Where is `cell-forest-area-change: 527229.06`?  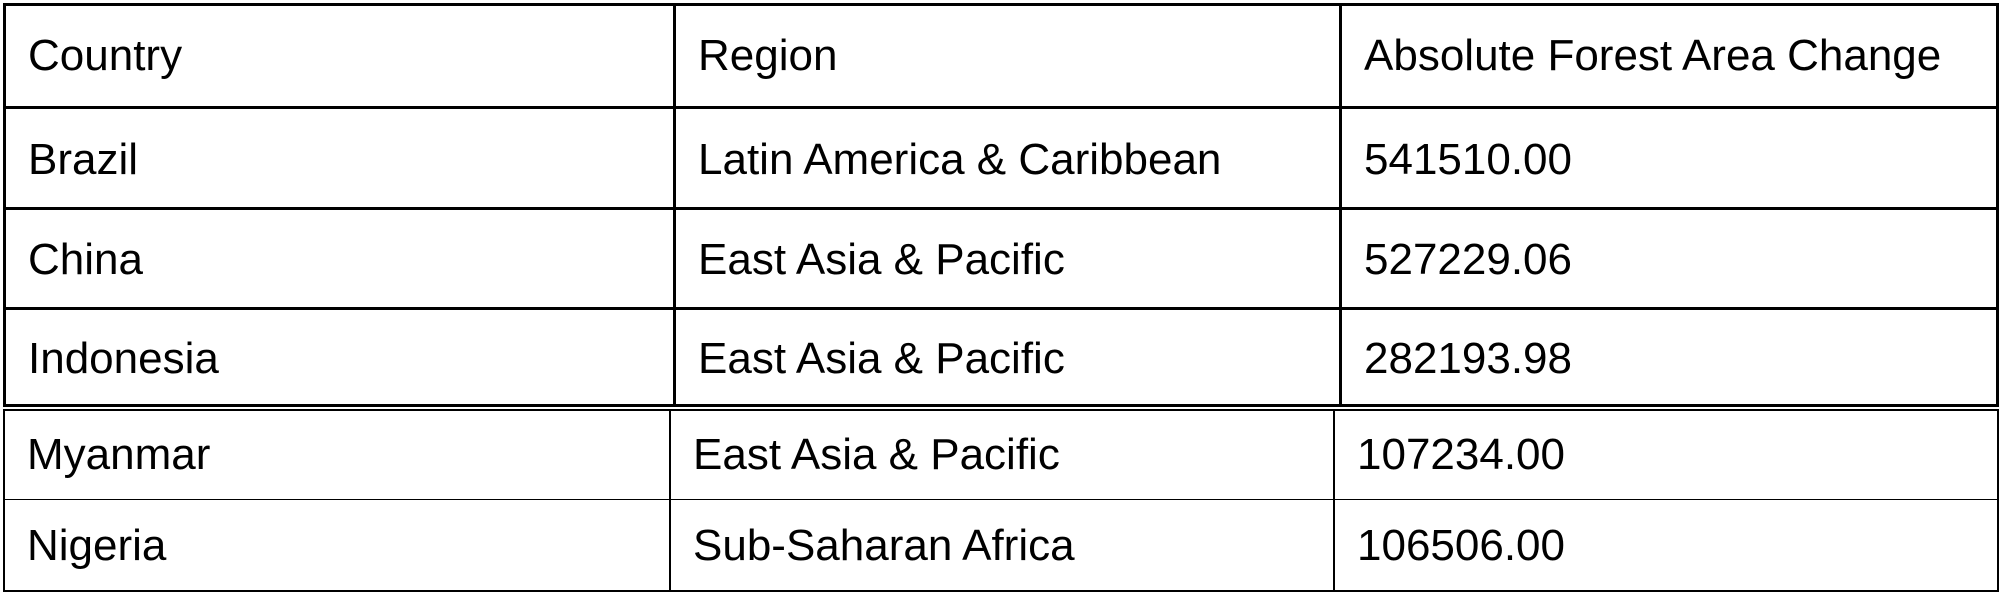 cell-forest-area-change: 527229.06 is located at coordinates (1667, 260).